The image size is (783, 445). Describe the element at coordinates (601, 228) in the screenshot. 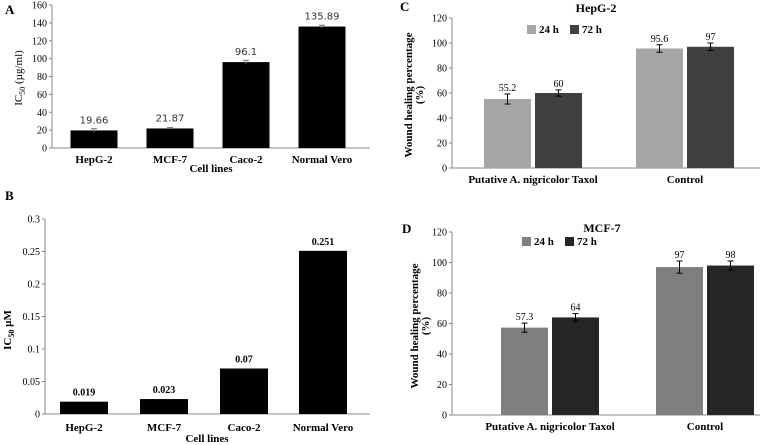

I see `chart-title-d: MCF-7` at that location.